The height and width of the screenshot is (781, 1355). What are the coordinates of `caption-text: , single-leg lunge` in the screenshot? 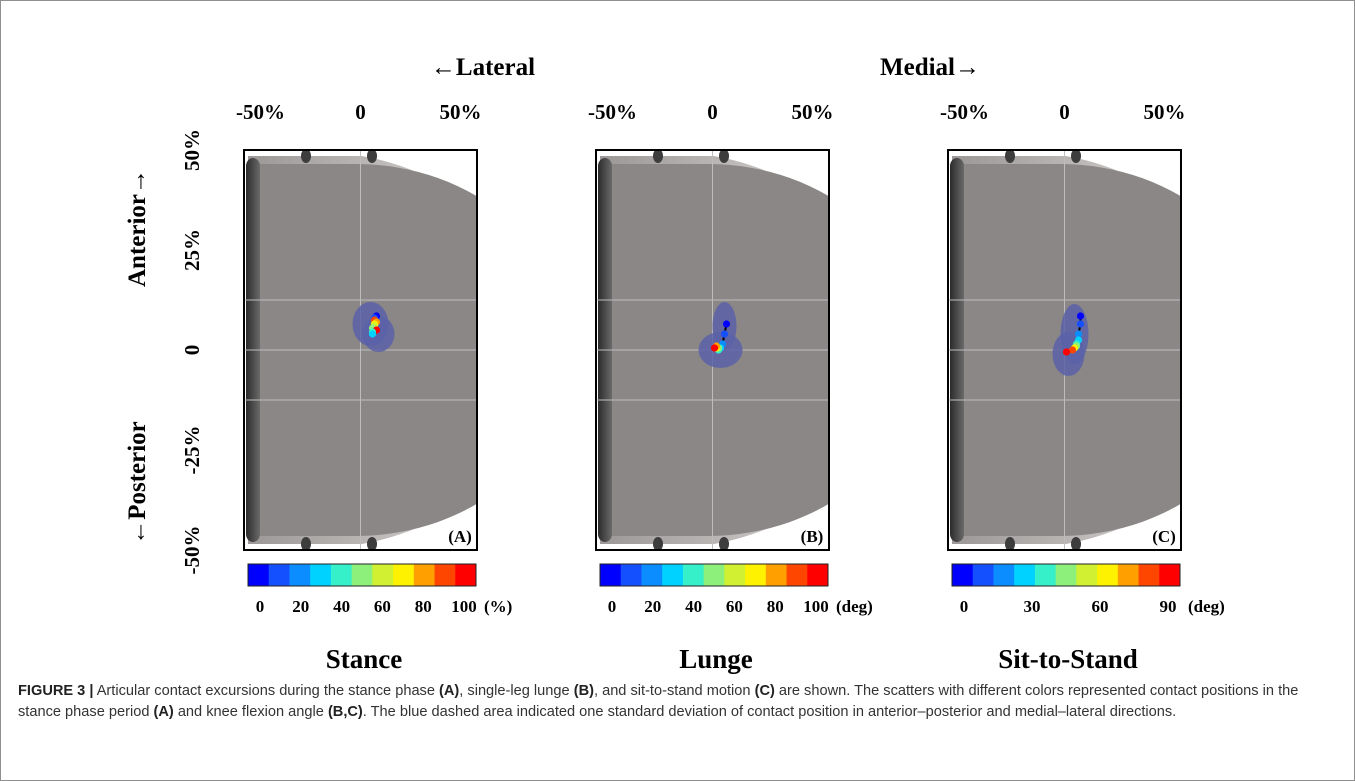 It's located at (516, 691).